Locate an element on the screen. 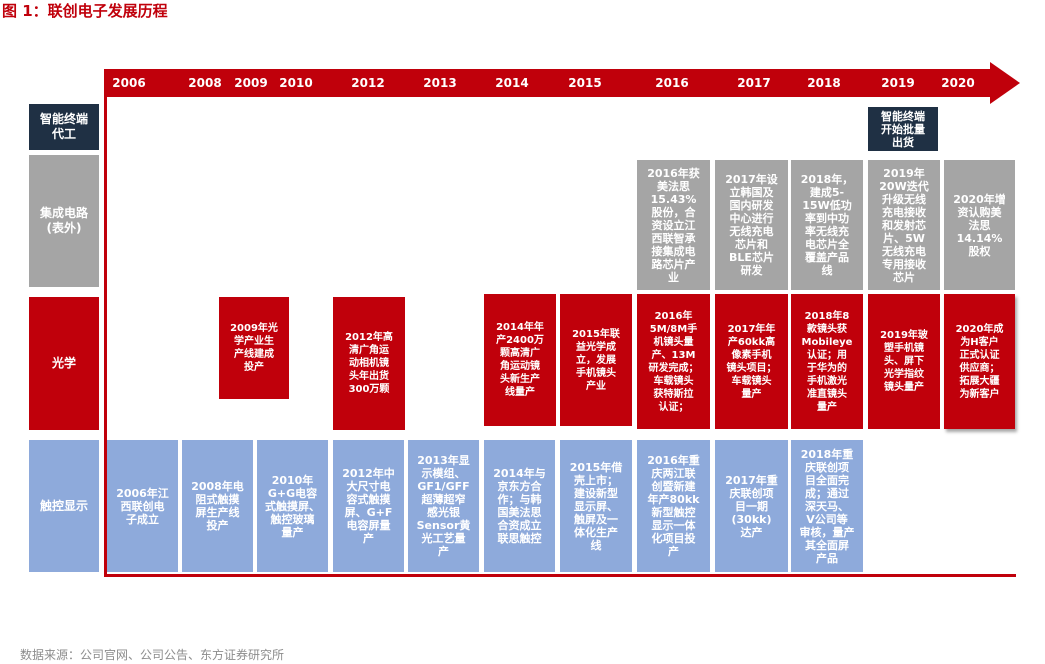  row-label-terminal: 智能终端 代工 is located at coordinates (64, 127).